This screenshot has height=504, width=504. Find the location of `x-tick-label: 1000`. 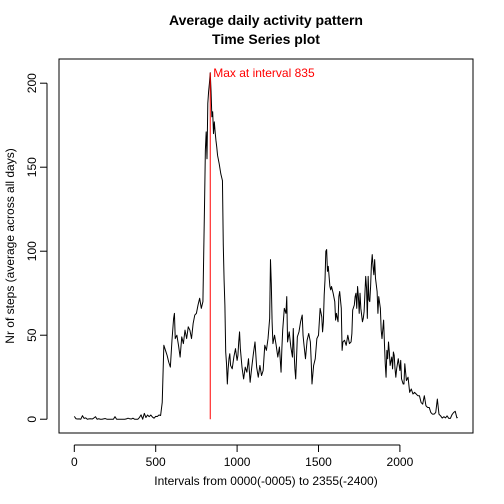

x-tick-label: 1000 is located at coordinates (237, 462).